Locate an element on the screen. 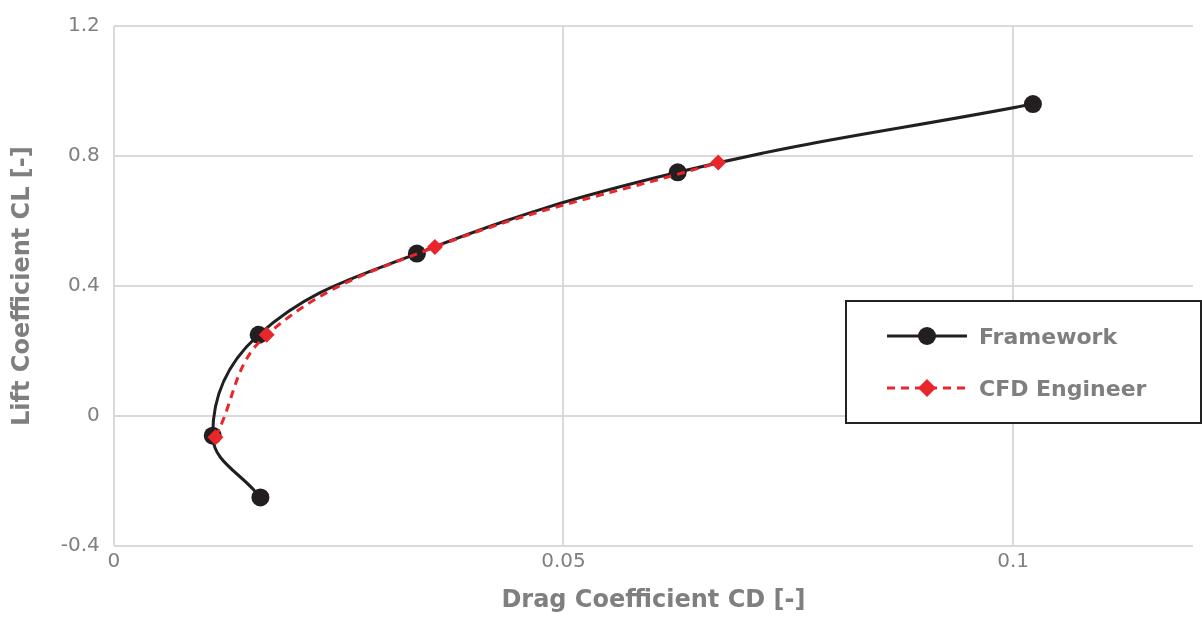 The height and width of the screenshot is (619, 1202). y-tick-label: -0.4 is located at coordinates (80, 544).